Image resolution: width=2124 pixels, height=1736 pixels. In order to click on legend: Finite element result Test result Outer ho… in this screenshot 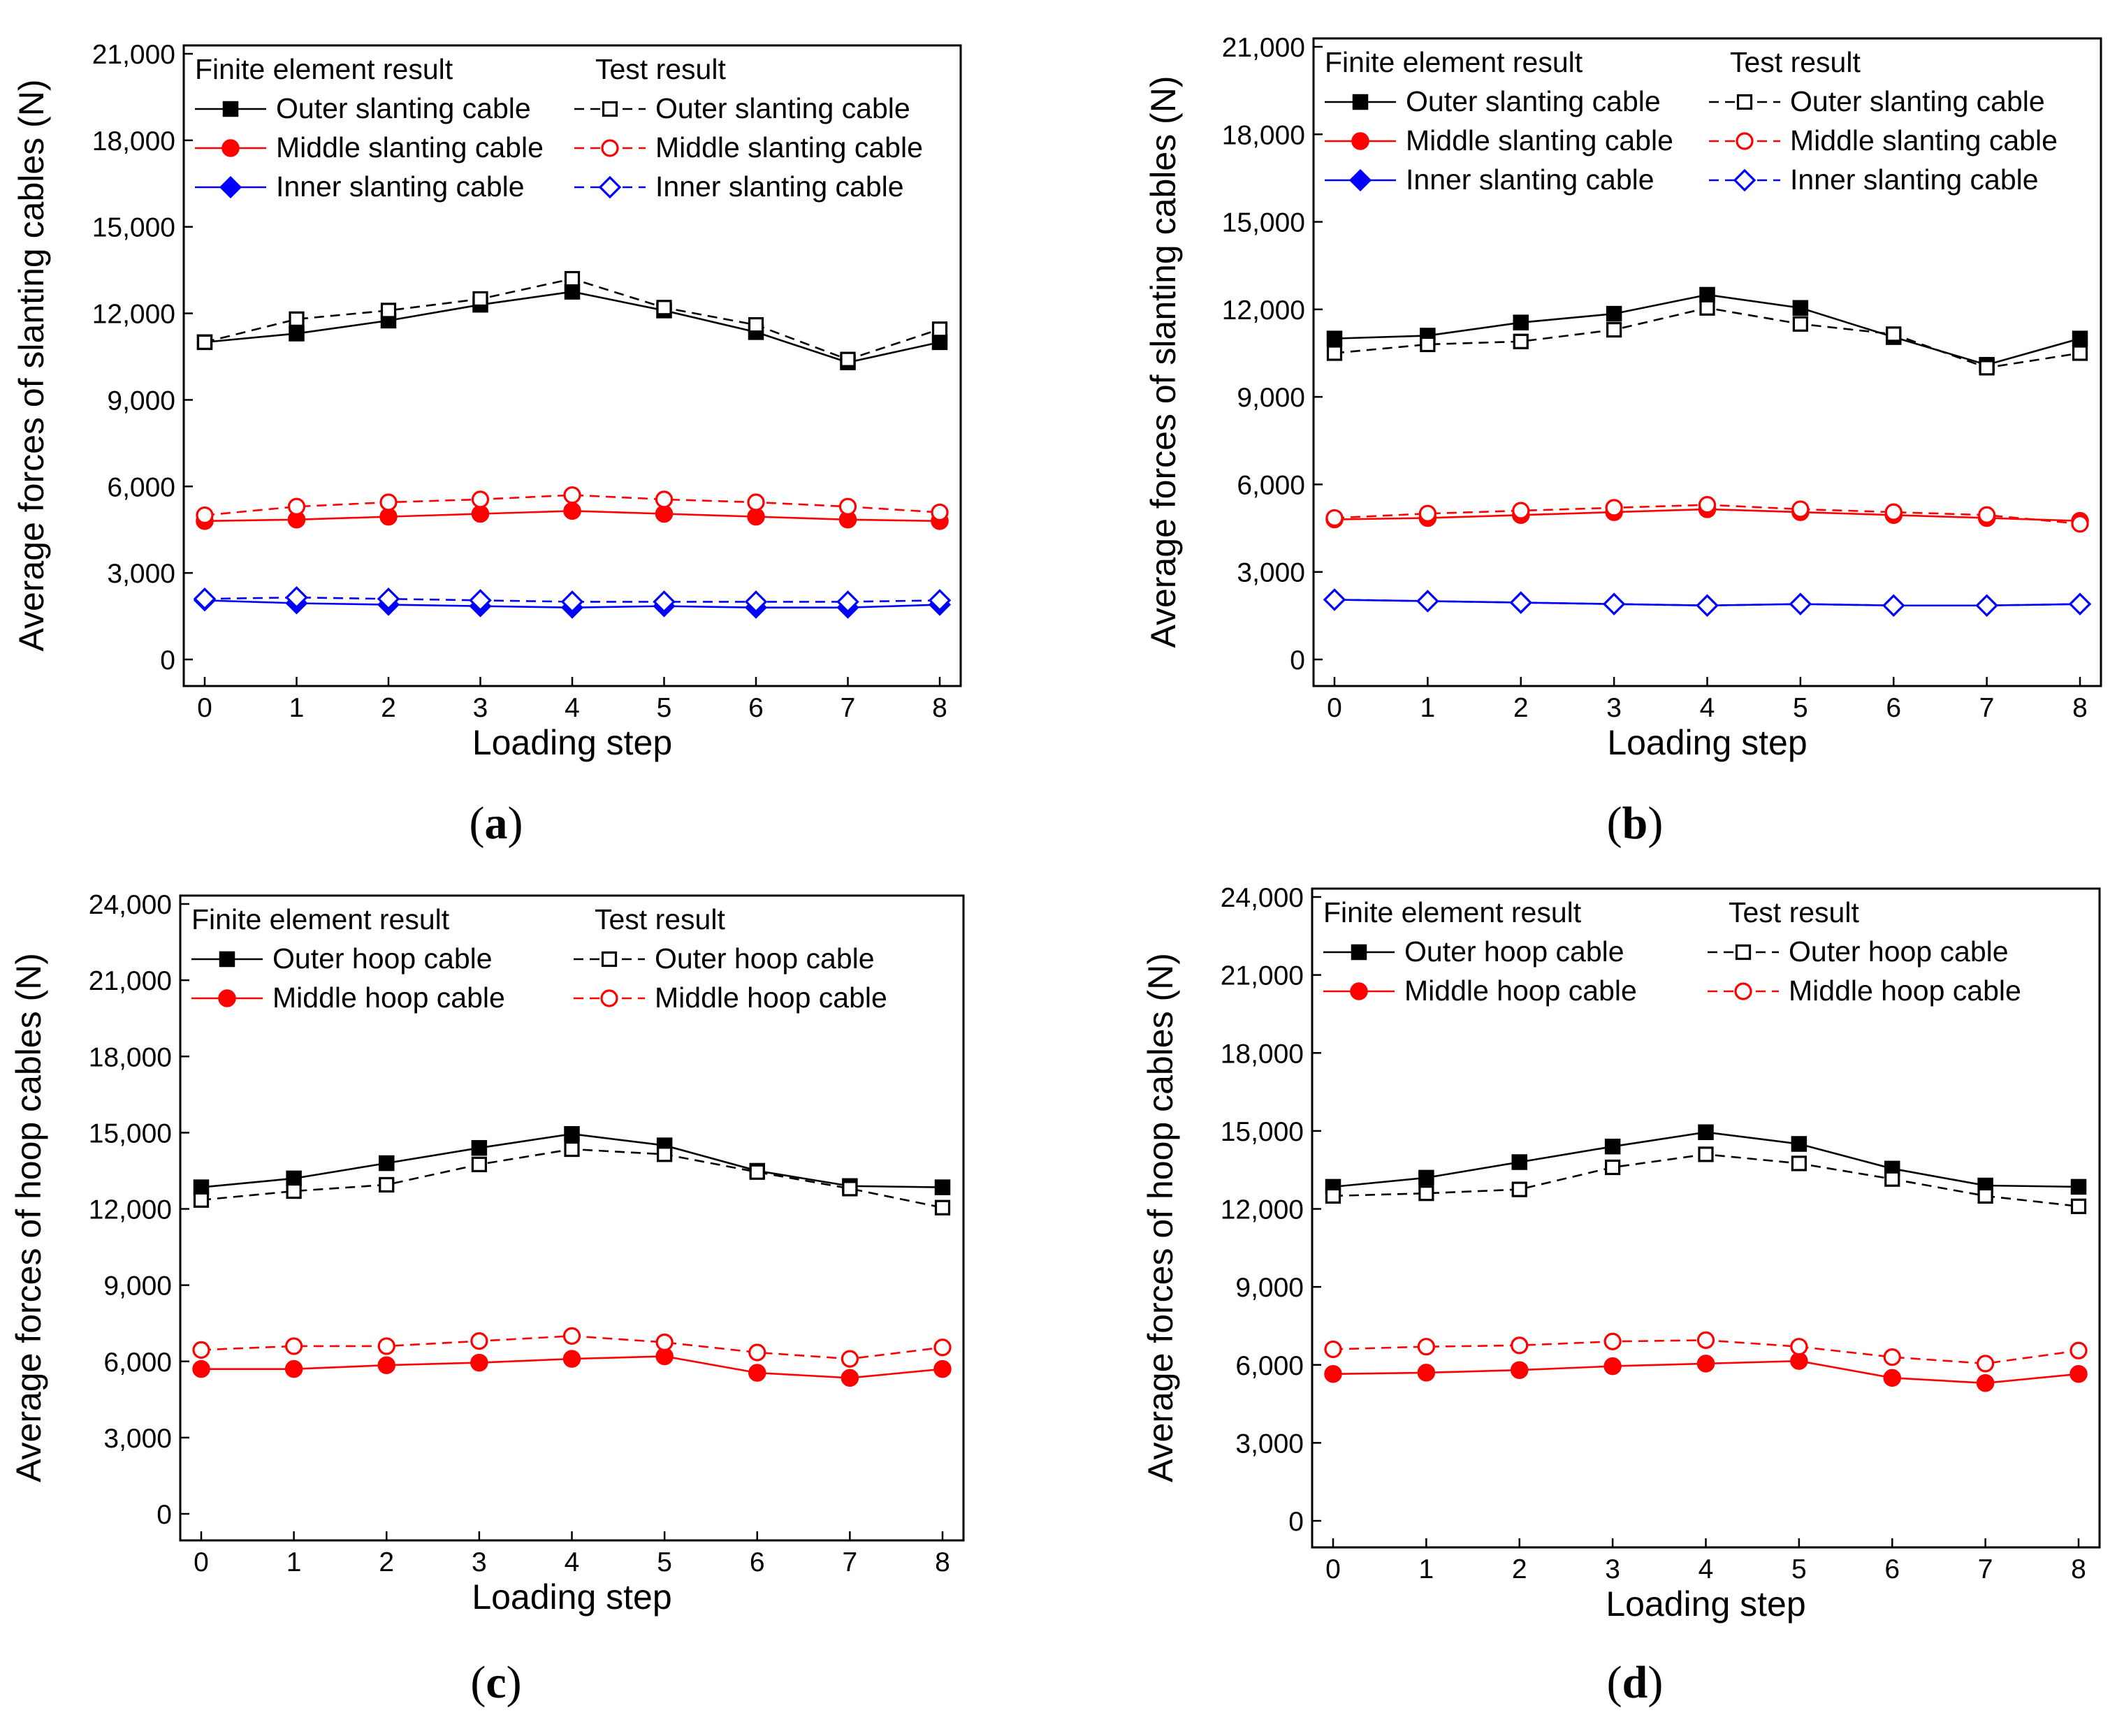, I will do `click(1672, 951)`.